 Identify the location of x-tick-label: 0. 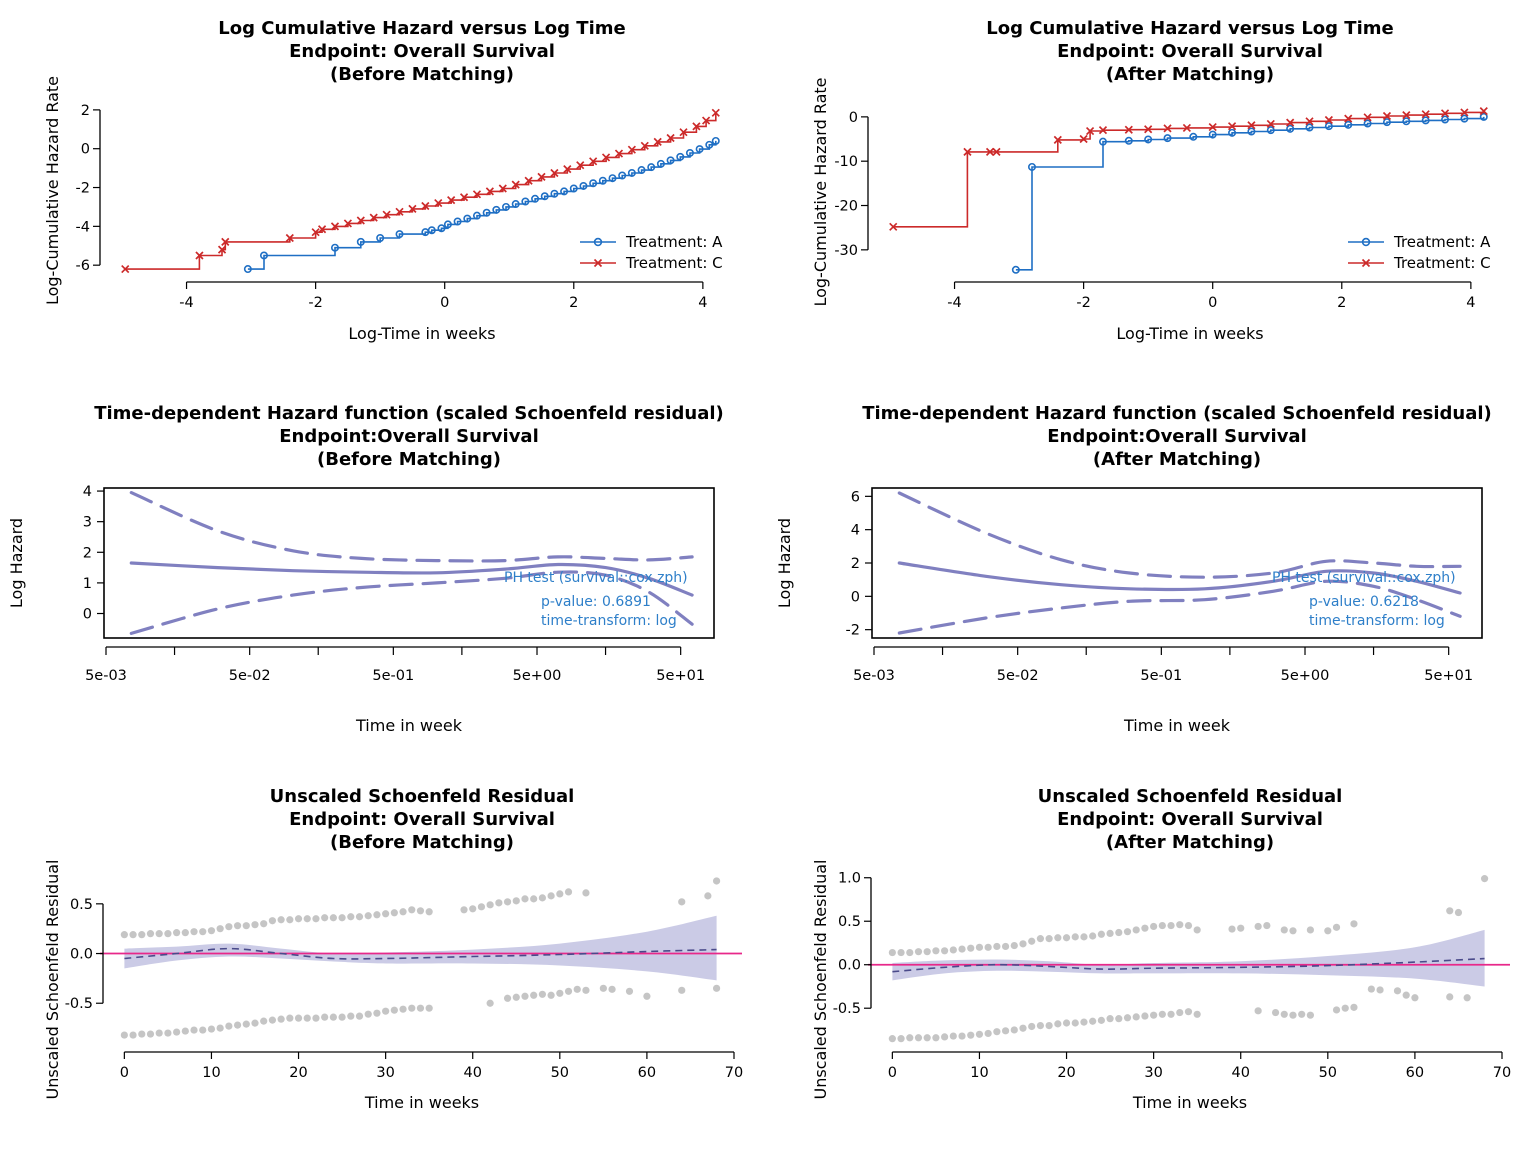
(1212, 303).